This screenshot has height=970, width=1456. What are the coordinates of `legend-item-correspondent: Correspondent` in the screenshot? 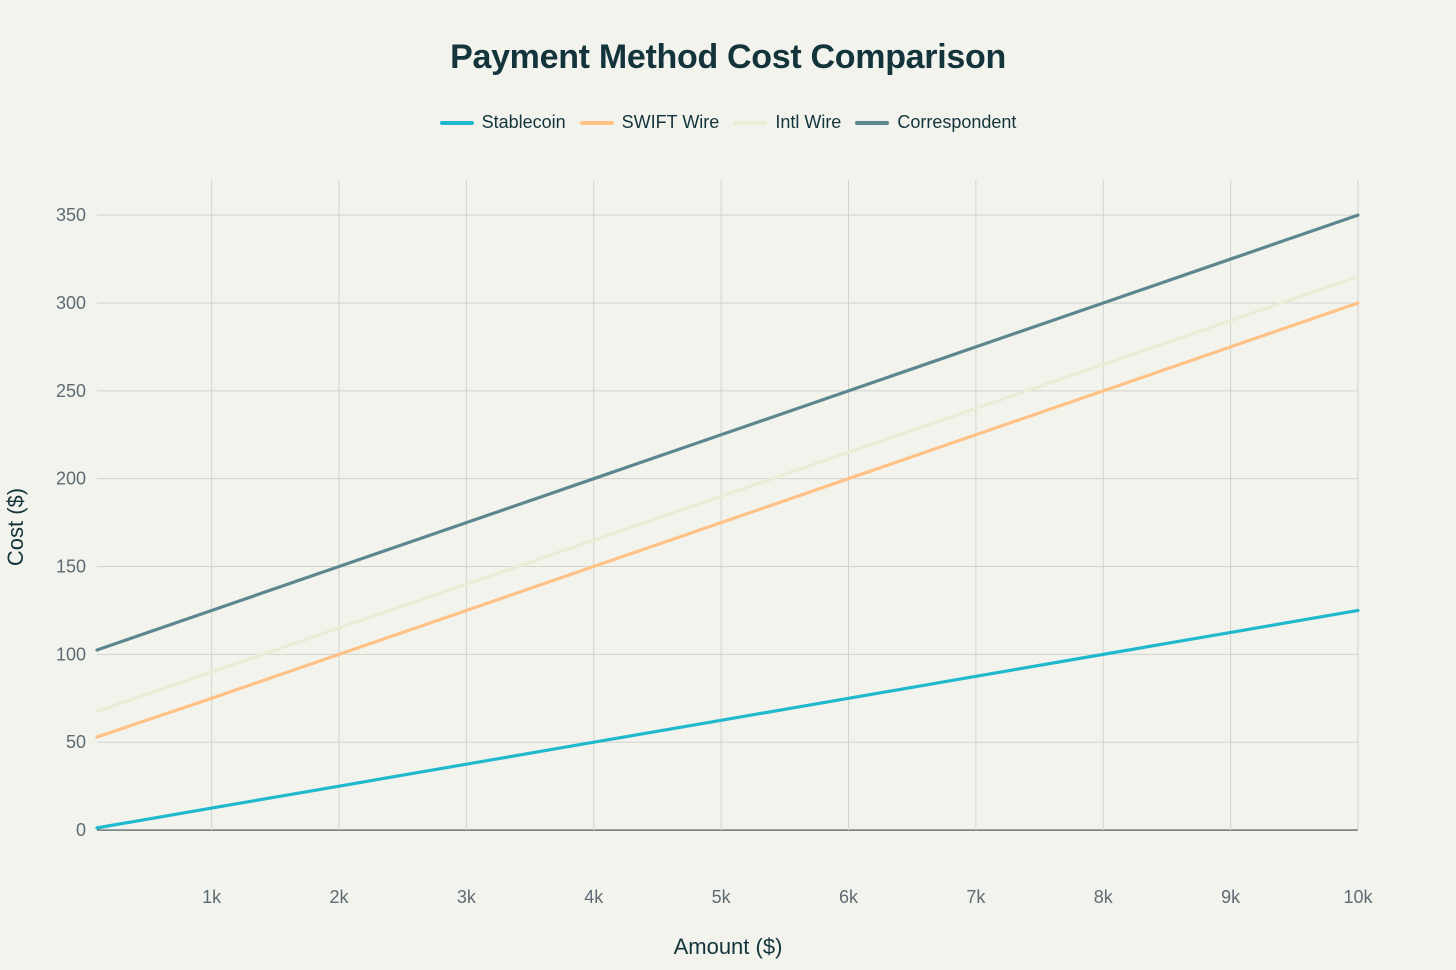 It's located at (935, 122).